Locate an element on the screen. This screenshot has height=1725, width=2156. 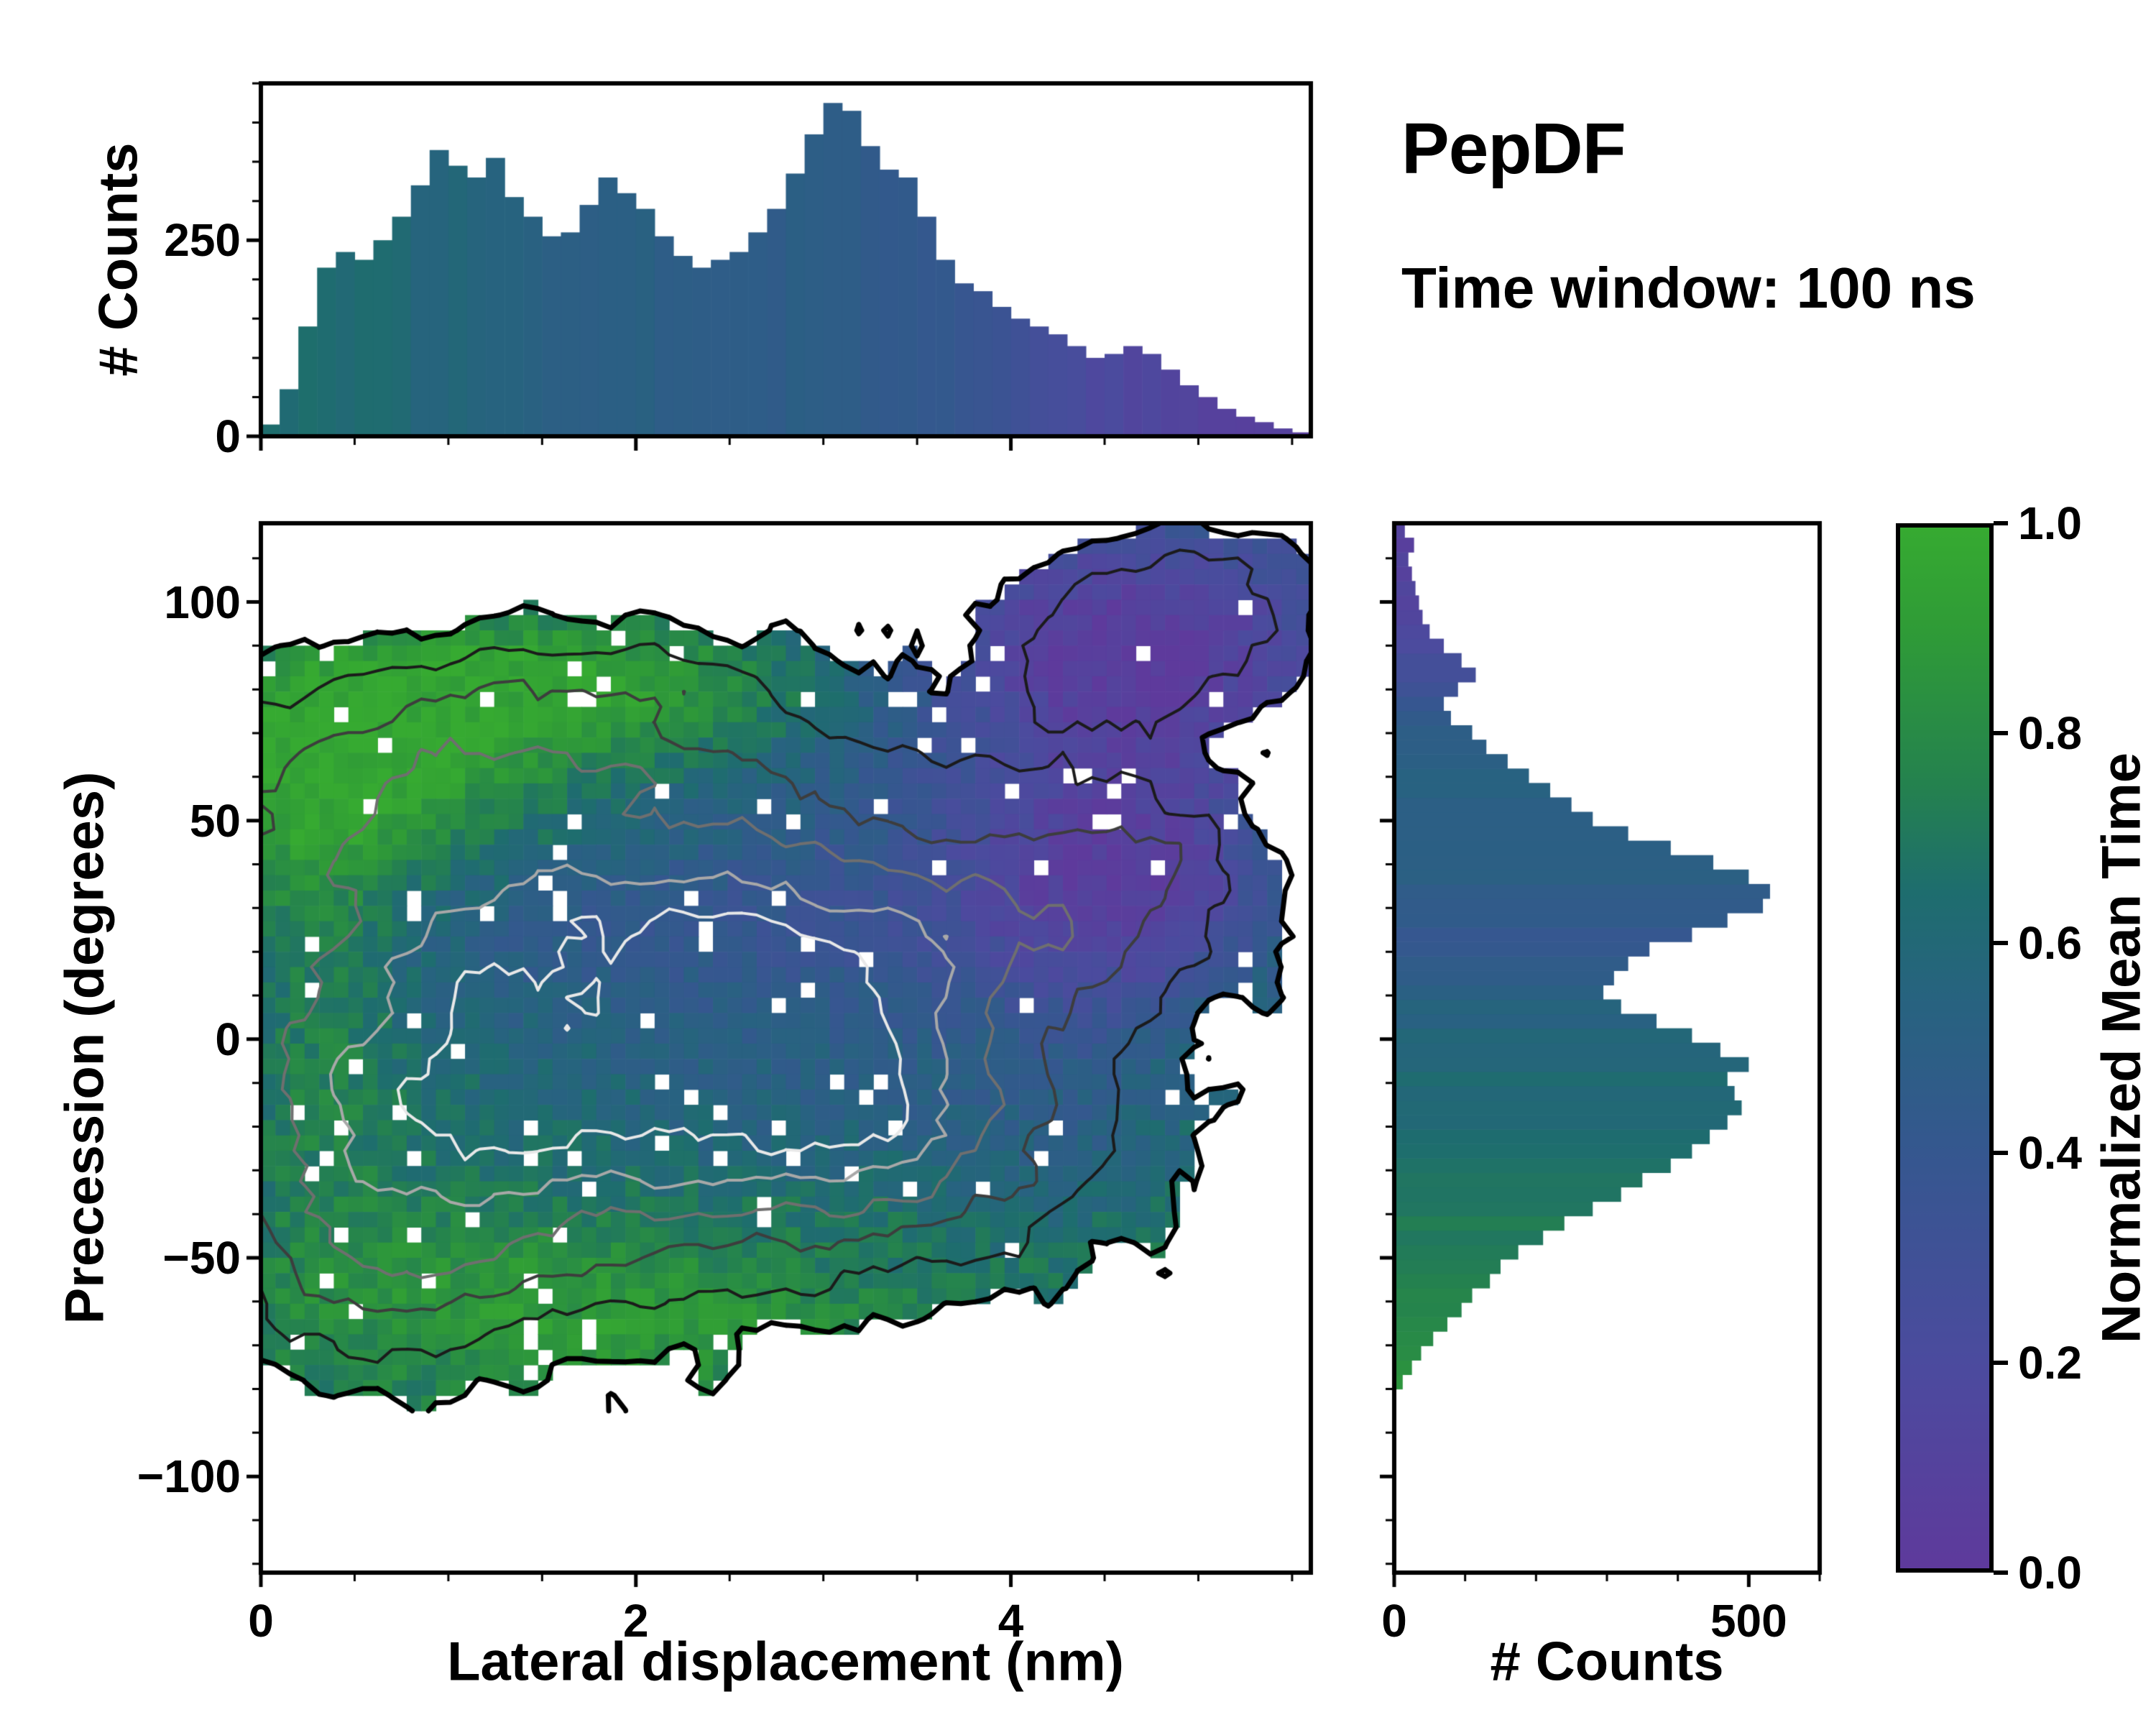
right-hist-xtick-label: 500 is located at coordinates (1748, 1621).